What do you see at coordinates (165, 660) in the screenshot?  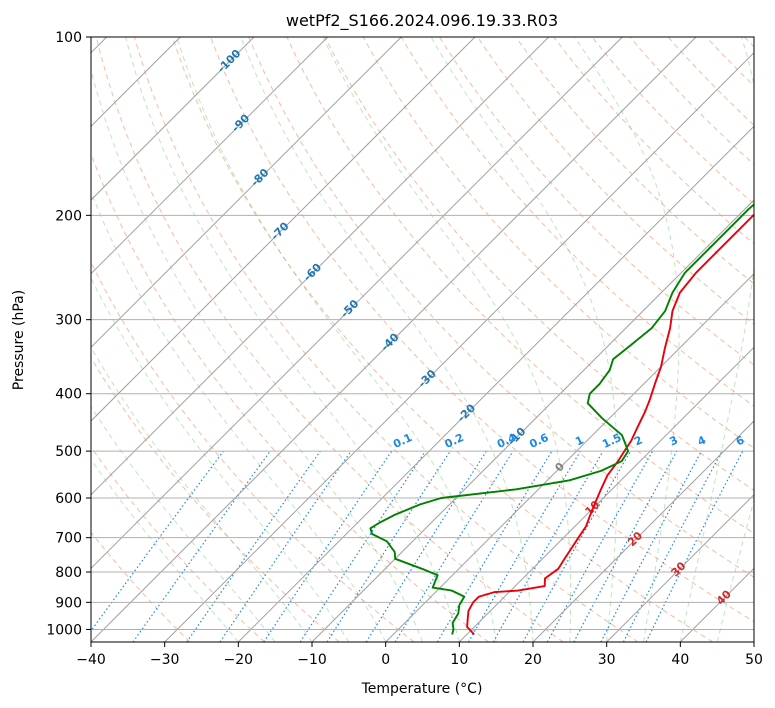 I see `x-tick-label: −30` at bounding box center [165, 660].